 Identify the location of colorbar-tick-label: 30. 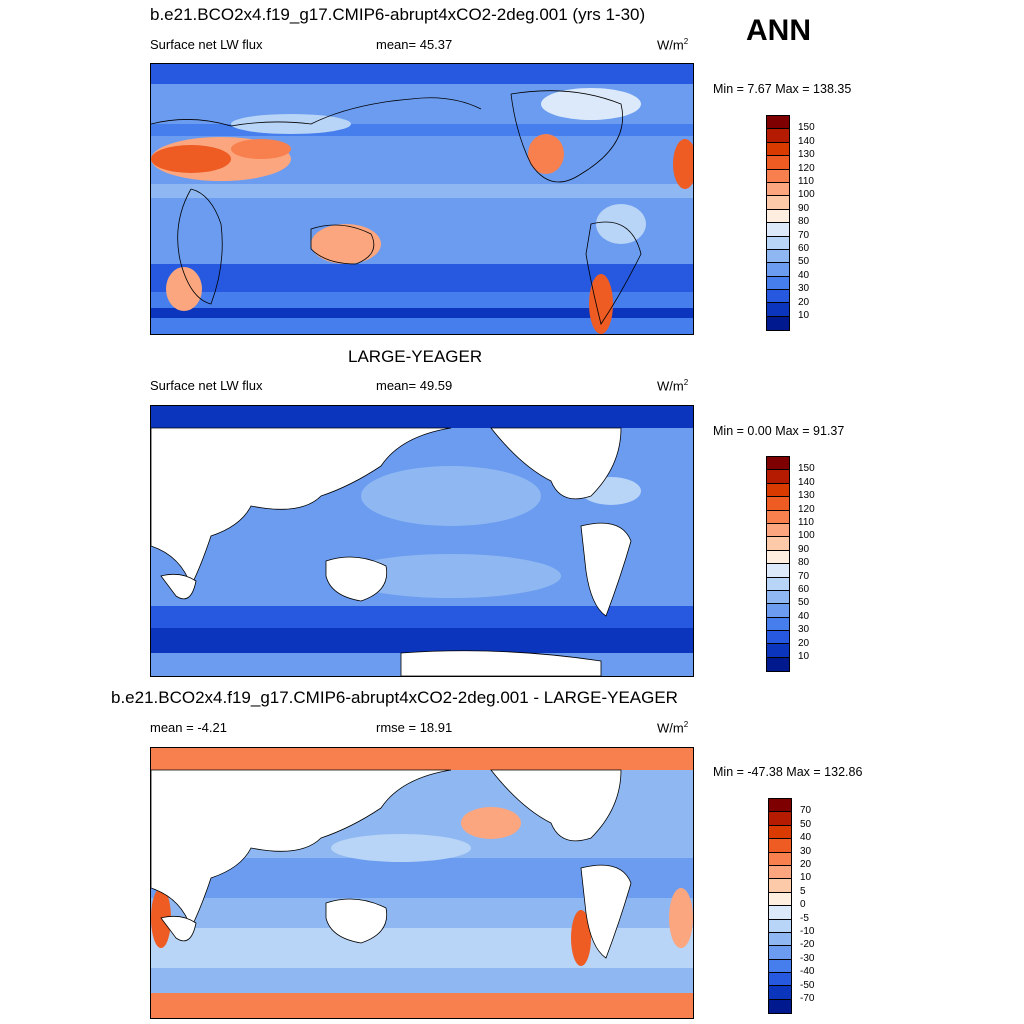
(806, 851).